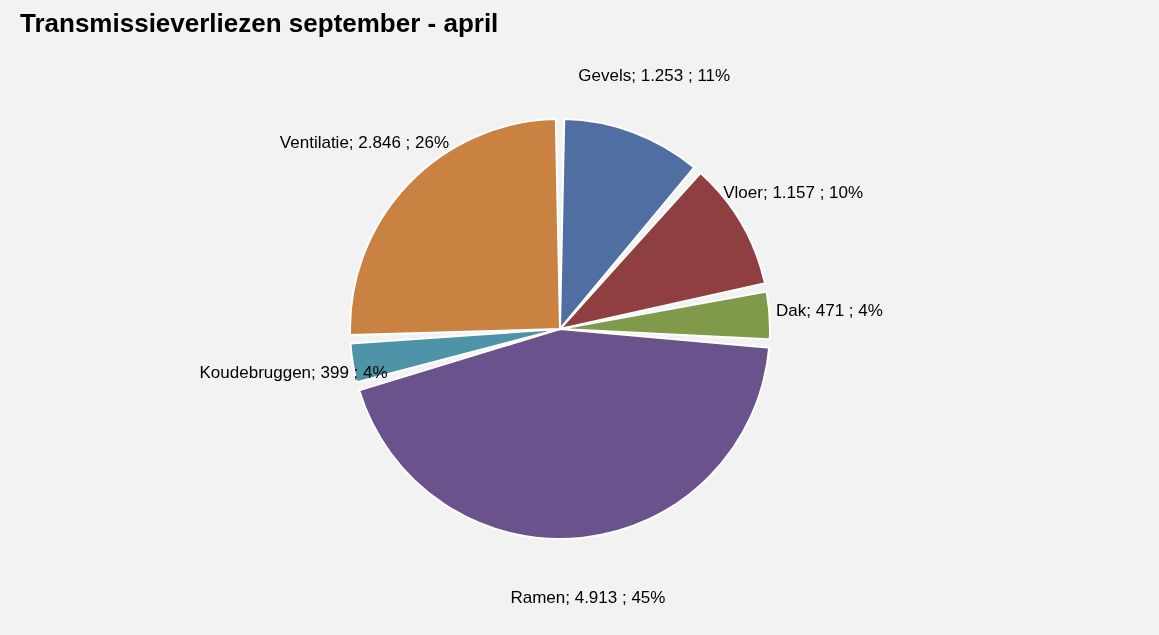 The width and height of the screenshot is (1159, 635). What do you see at coordinates (654, 75) in the screenshot?
I see `slice-label: Gevels; 1.253 ; 11%` at bounding box center [654, 75].